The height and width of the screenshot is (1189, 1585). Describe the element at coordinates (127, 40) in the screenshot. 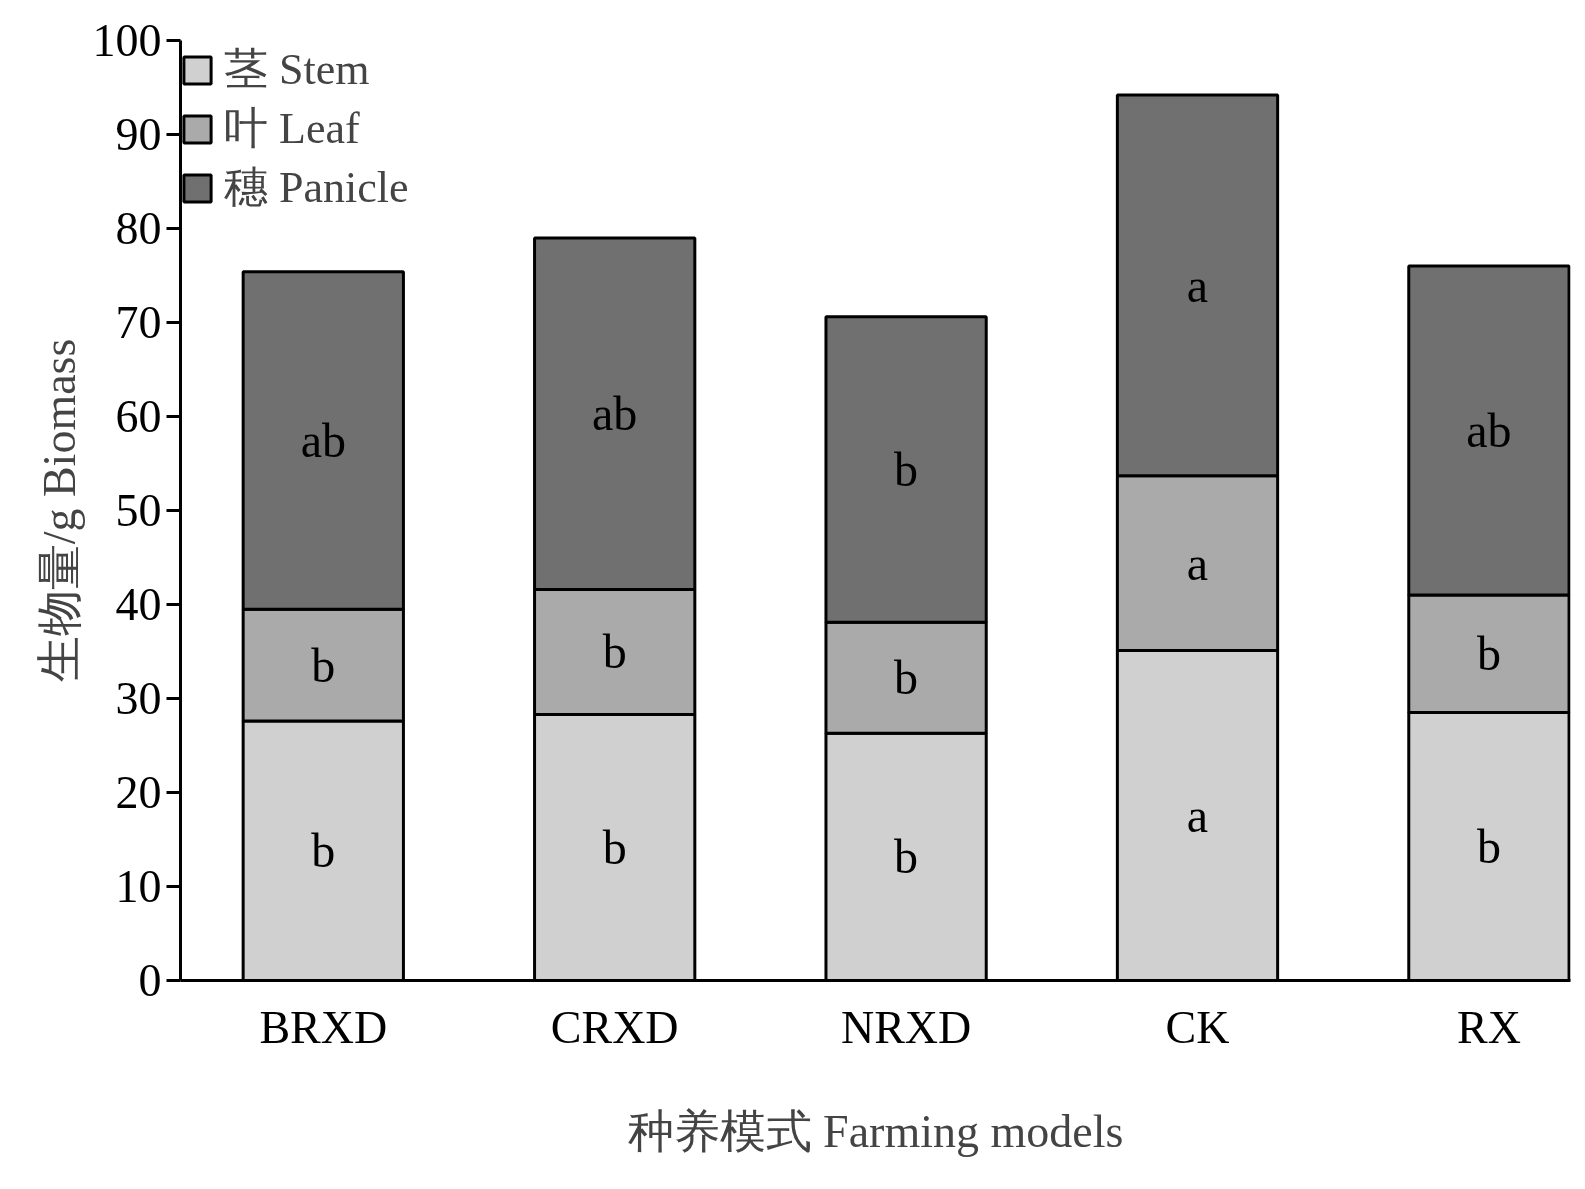

I see `y-tick-label: 100` at that location.